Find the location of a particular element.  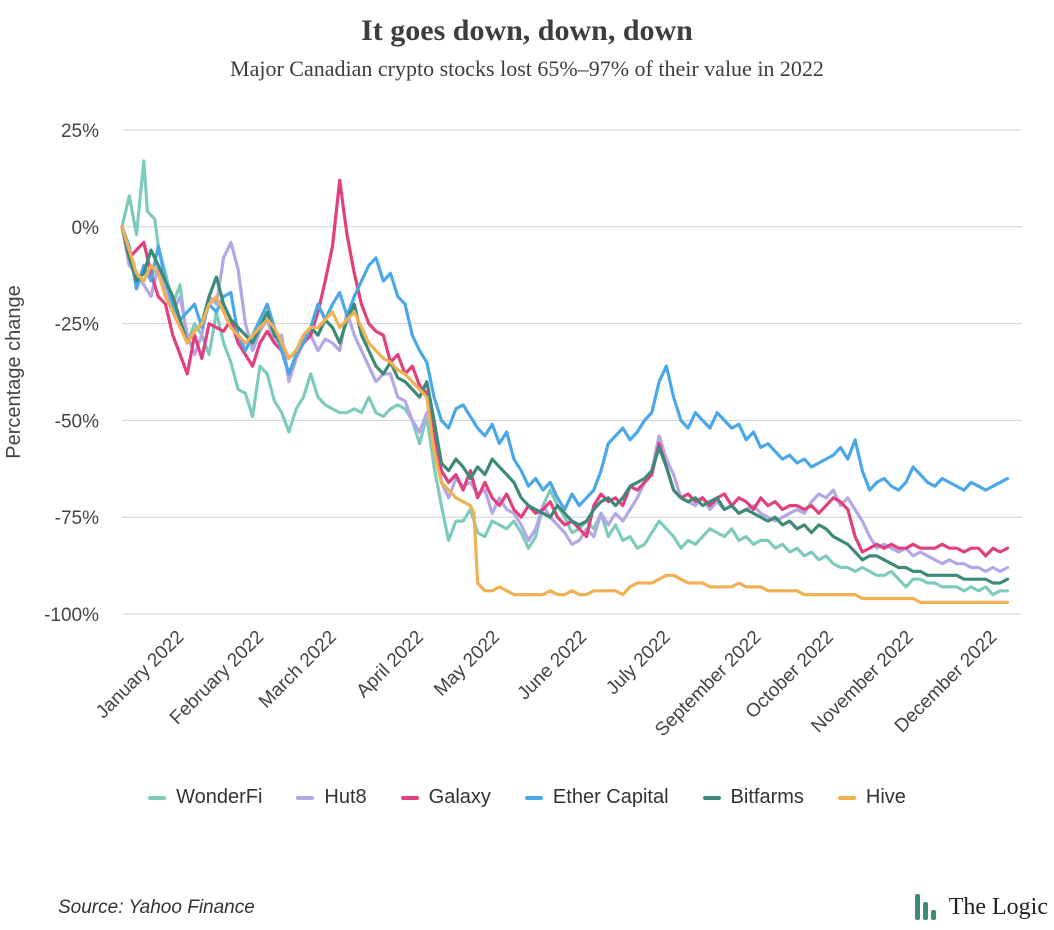

x-tick-label: April 2022 is located at coordinates (390, 664).